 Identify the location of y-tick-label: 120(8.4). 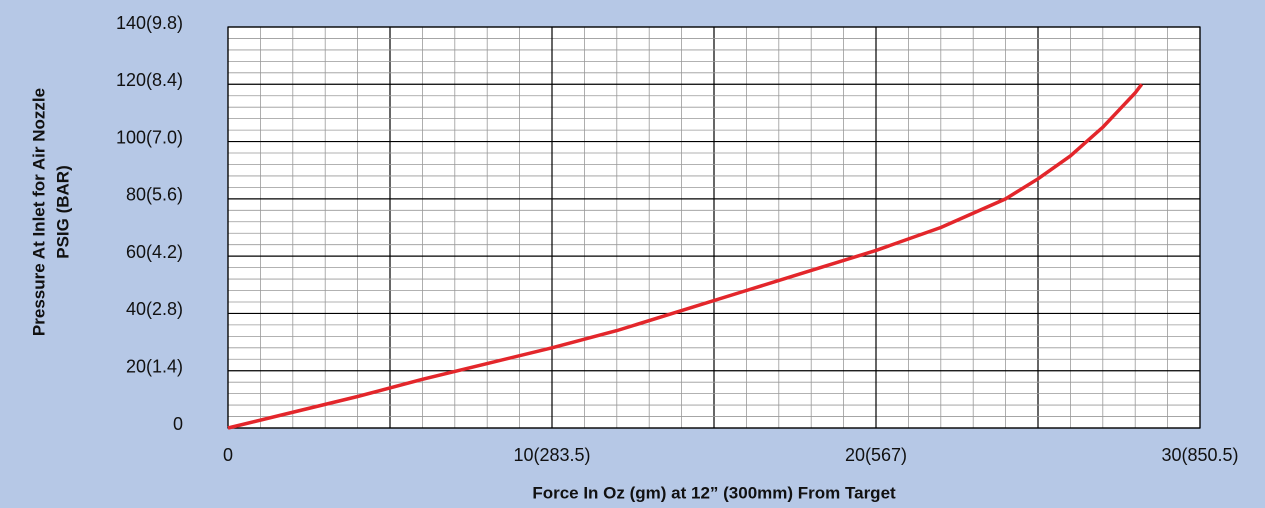
(149, 80).